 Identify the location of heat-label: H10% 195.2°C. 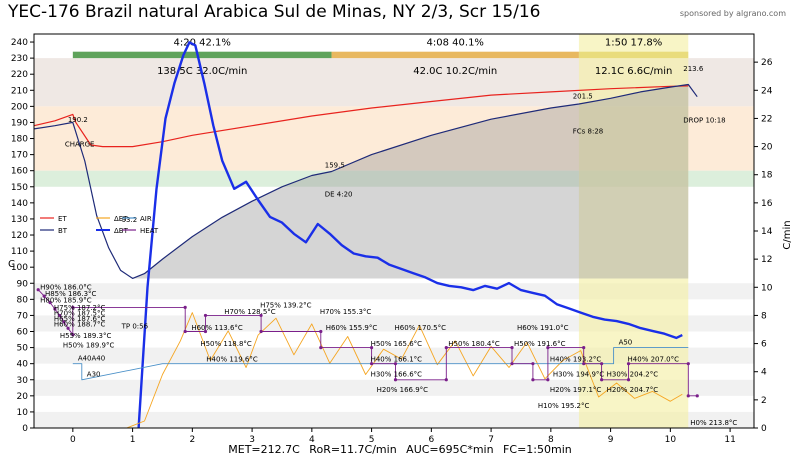
(564, 406).